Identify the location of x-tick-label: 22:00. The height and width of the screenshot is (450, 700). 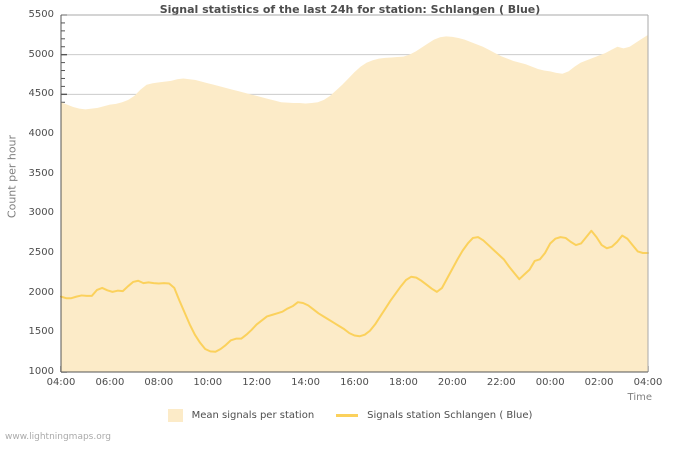
(501, 382).